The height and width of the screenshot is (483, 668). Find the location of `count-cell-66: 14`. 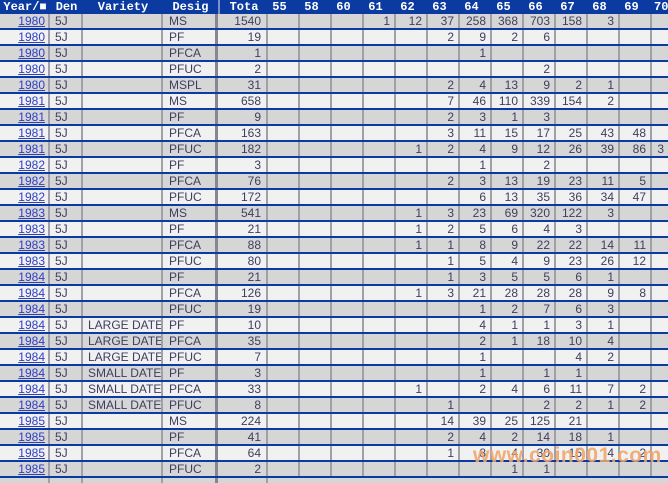

count-cell-66: 14 is located at coordinates (540, 437).